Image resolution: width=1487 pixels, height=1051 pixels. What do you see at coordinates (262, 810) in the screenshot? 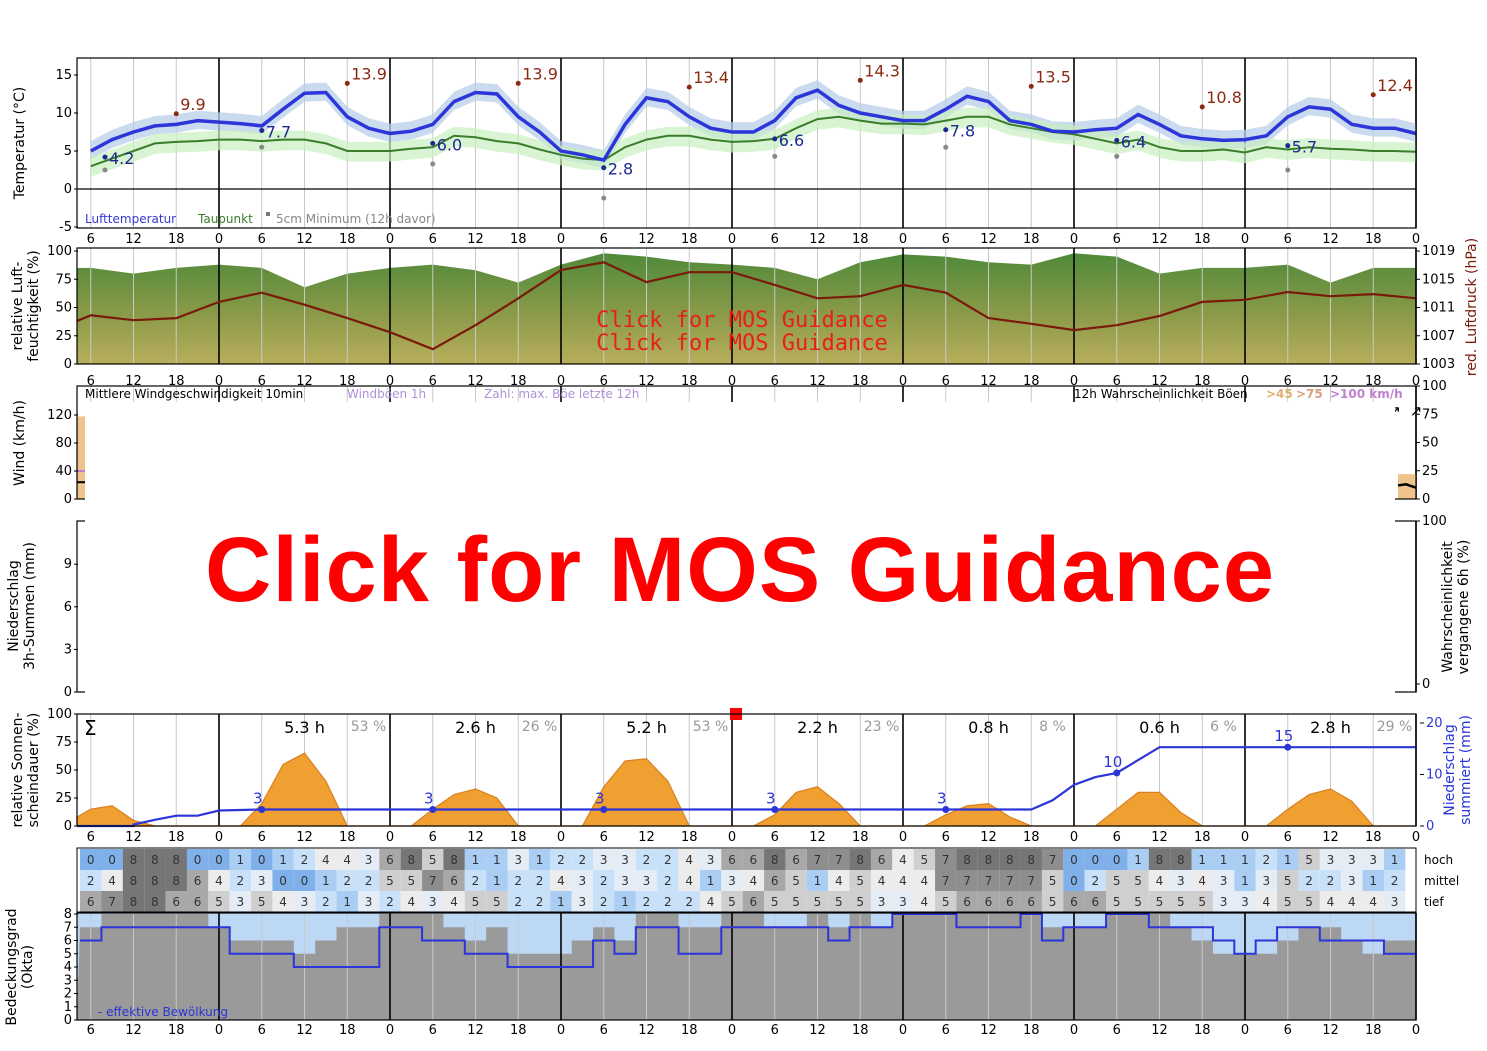
I see `precip-sum-point` at bounding box center [262, 810].